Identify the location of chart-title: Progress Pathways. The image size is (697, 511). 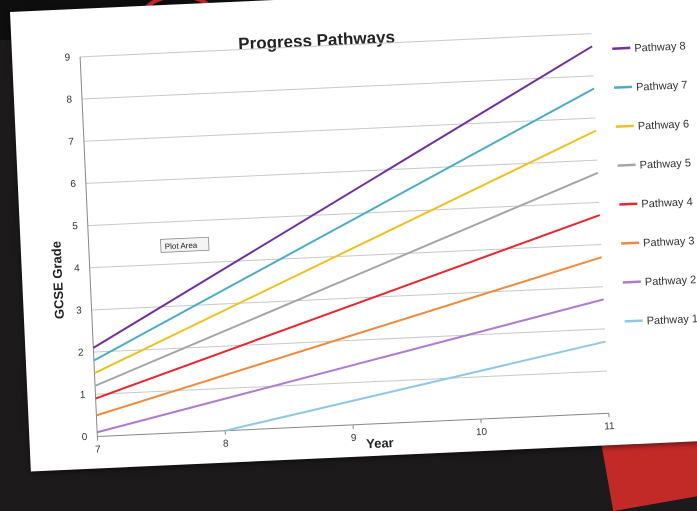
(317, 41).